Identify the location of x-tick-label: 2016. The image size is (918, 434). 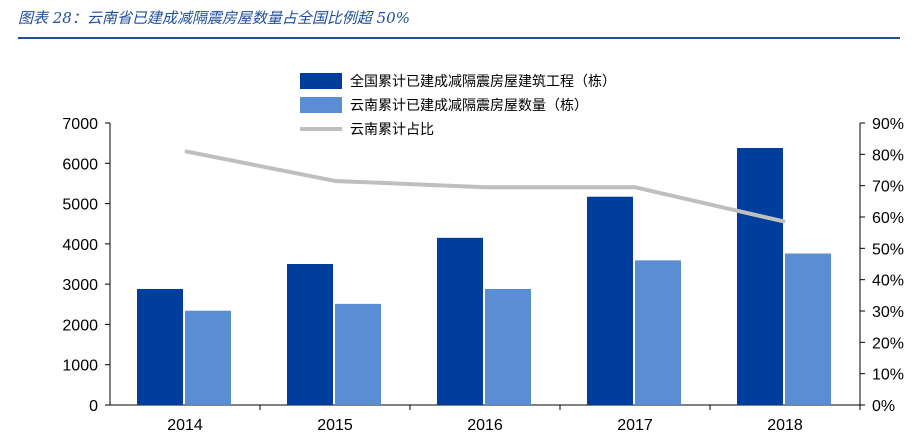
(485, 425).